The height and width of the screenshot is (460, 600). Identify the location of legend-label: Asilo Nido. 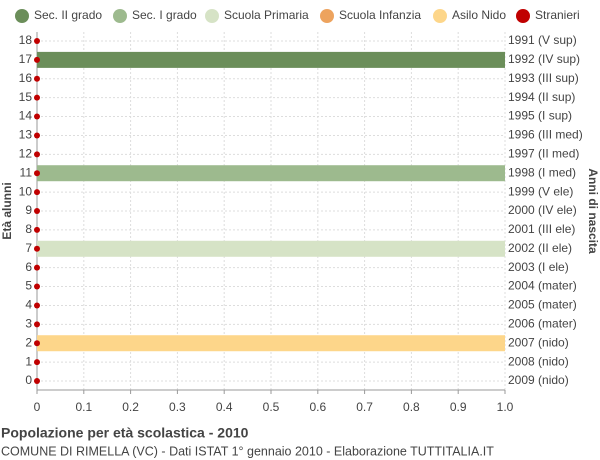
(479, 15).